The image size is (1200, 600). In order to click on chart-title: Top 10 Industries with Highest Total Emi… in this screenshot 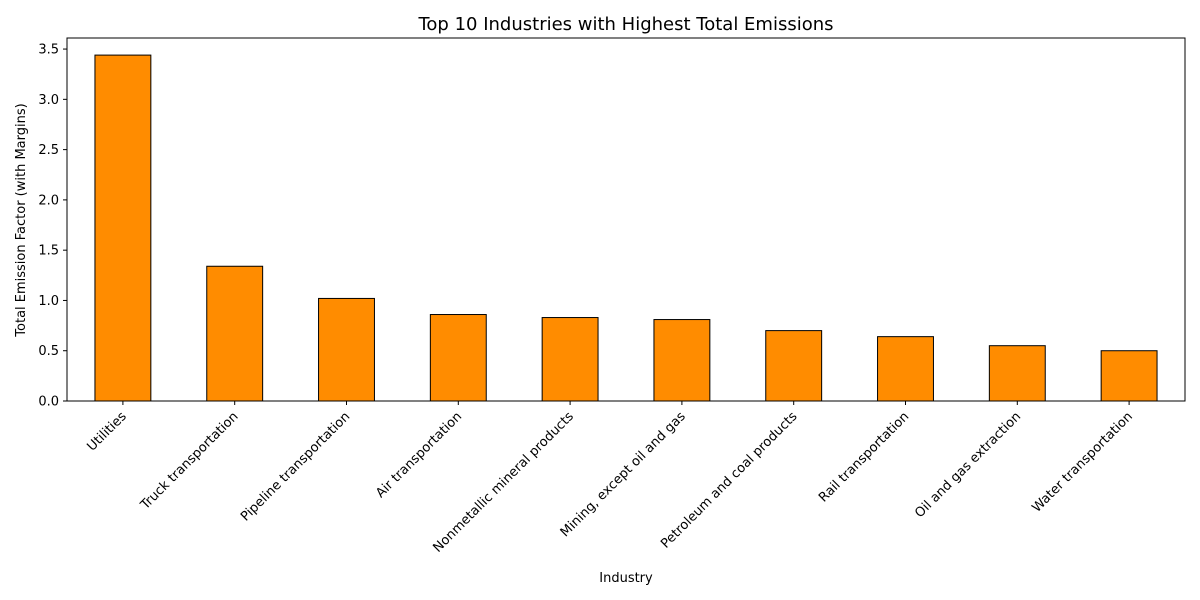, I will do `click(625, 24)`.